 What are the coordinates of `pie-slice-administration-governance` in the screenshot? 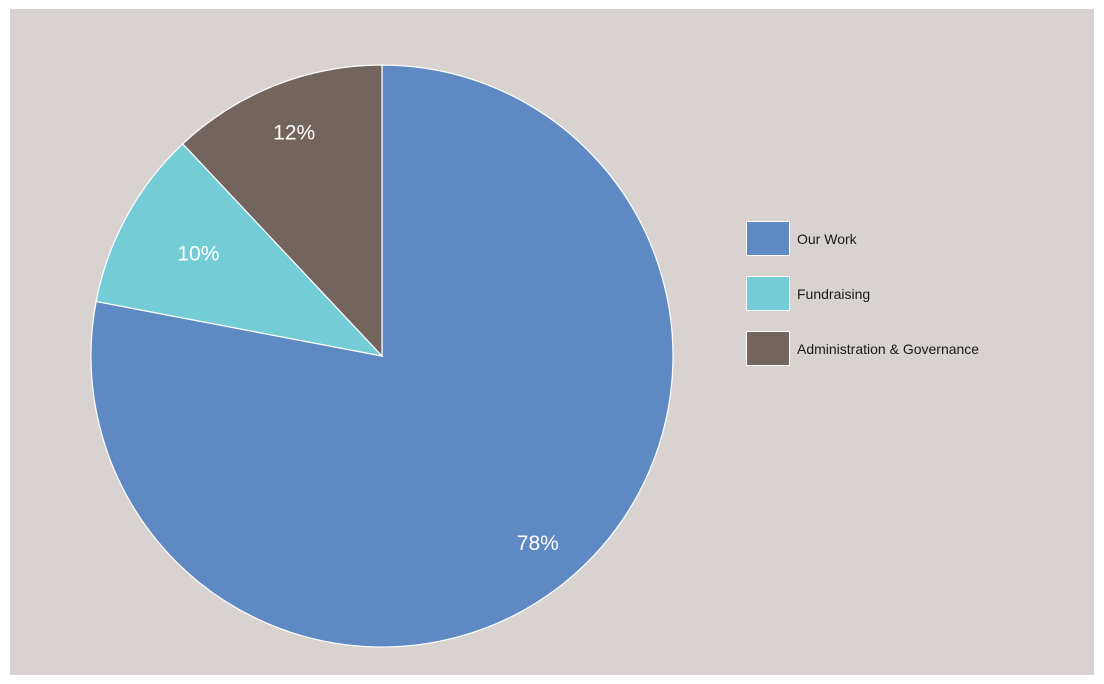 It's located at (282, 211).